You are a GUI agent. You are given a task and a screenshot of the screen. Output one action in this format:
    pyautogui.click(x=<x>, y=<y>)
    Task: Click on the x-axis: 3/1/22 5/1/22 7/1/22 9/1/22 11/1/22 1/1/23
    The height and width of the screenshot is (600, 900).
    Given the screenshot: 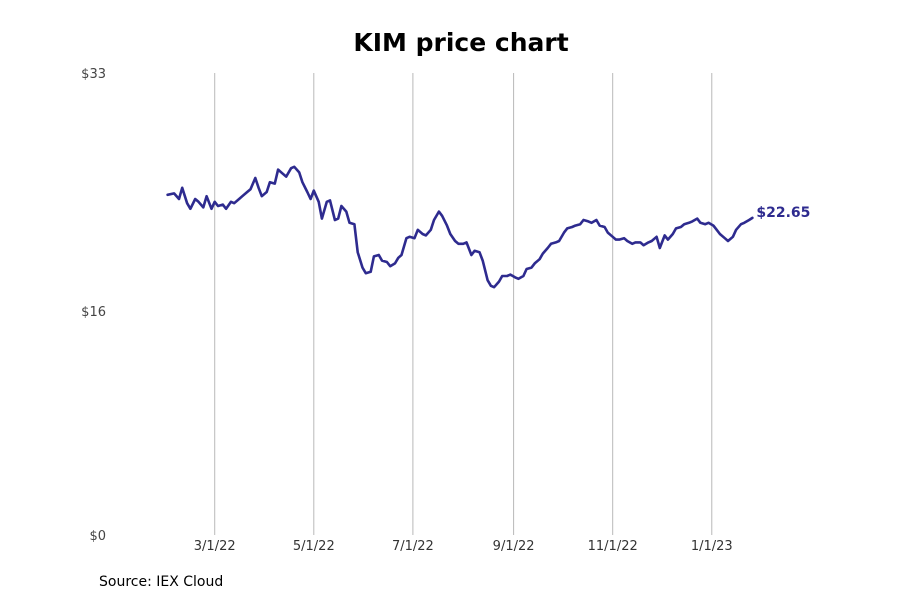 What is the action you would take?
    pyautogui.click(x=463, y=546)
    